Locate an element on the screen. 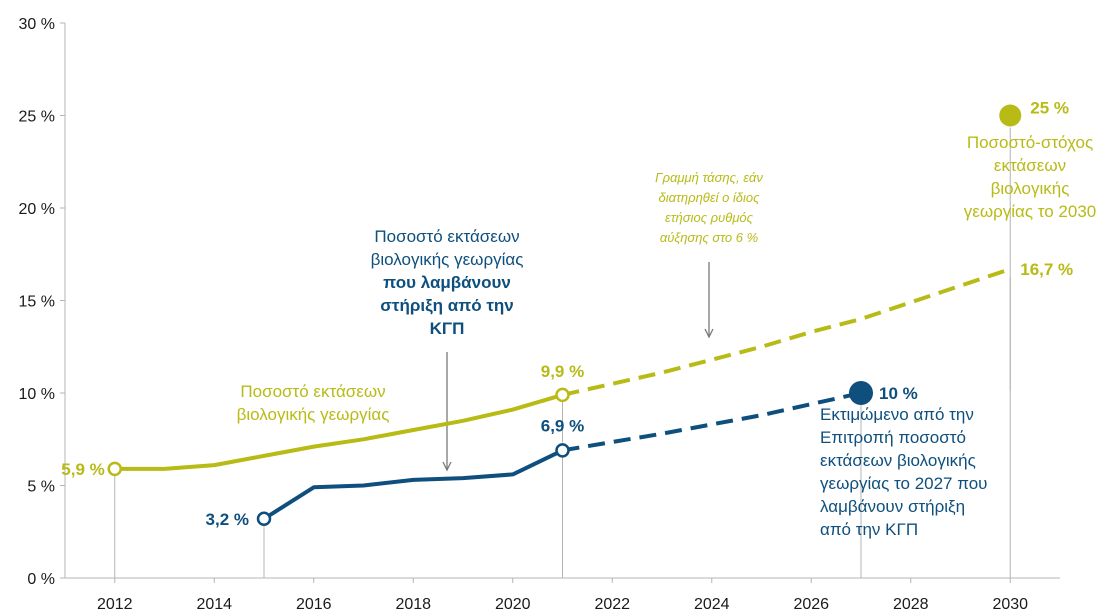 Image resolution: width=1107 pixels, height=615 pixels. x-tick-label: 2018 is located at coordinates (413, 604).